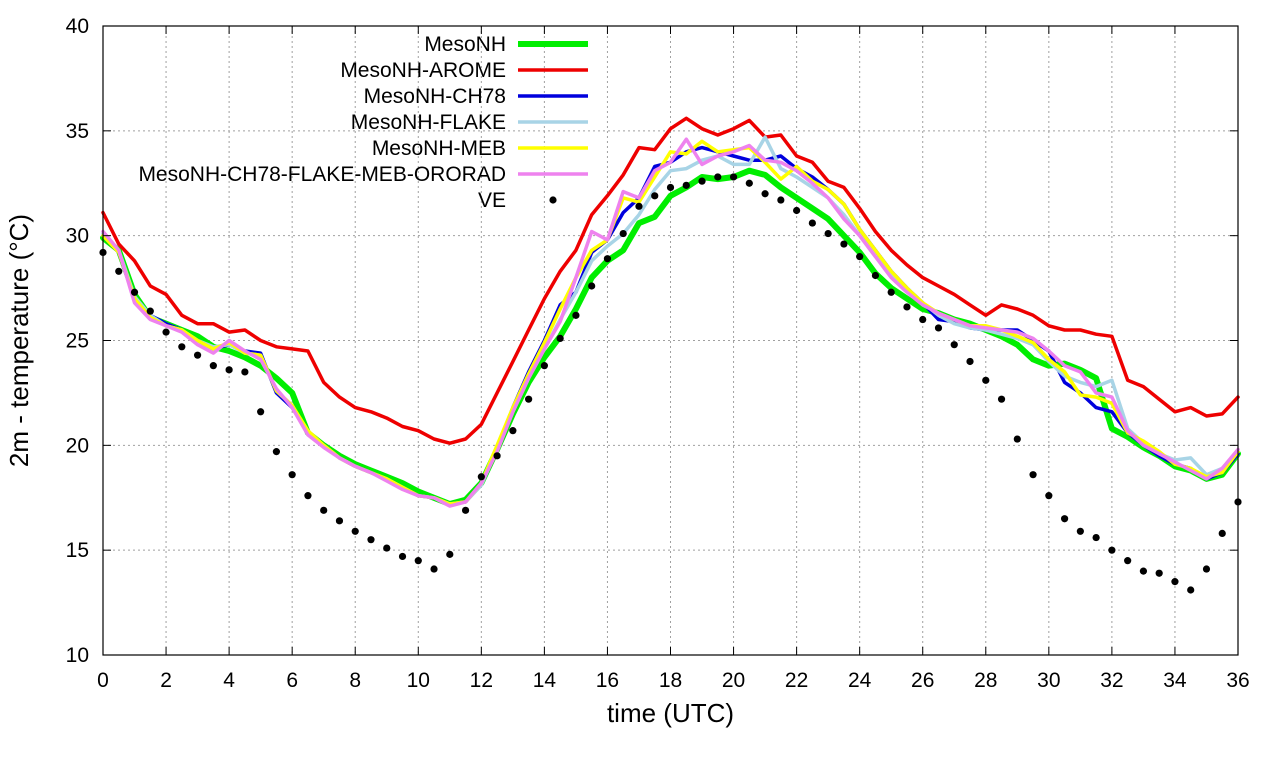 This screenshot has width=1280, height=760. I want to click on y-tick-label: 25, so click(77, 341).